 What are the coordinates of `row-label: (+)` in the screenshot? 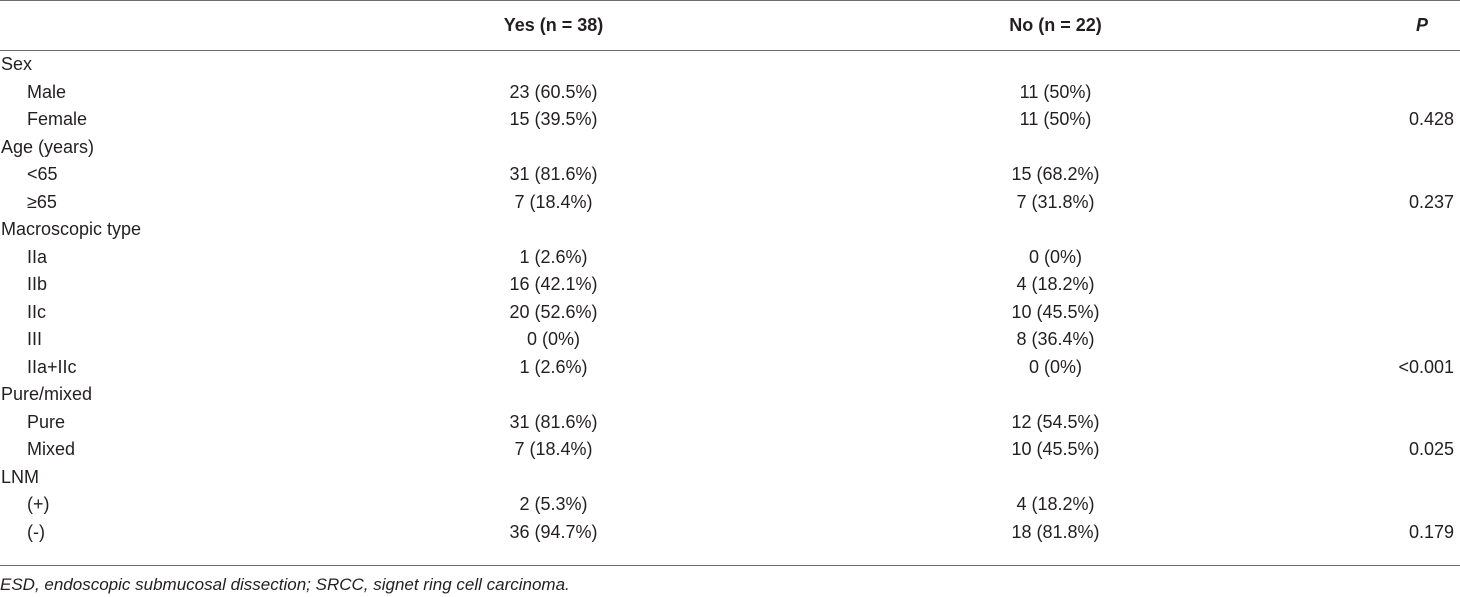 It's located at (38, 504).